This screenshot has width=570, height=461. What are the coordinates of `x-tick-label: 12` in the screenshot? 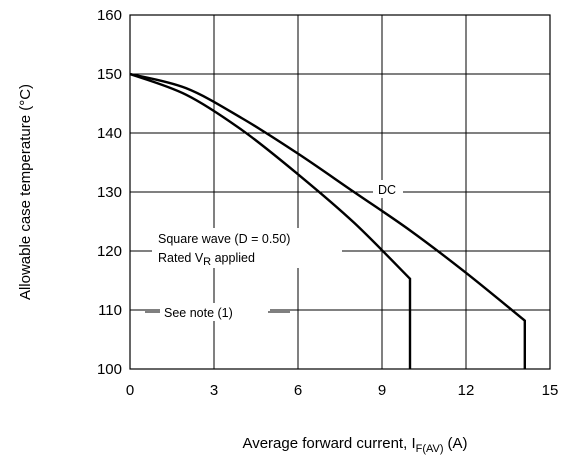 It's located at (466, 390).